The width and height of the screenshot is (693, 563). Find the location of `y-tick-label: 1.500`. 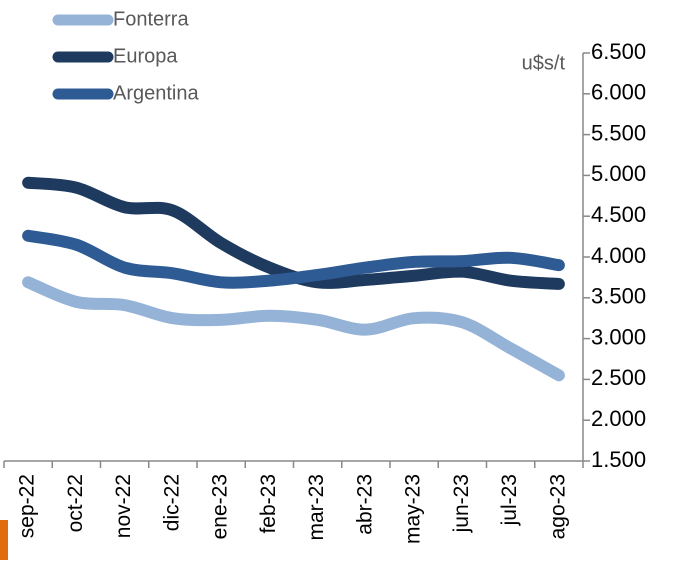

y-tick-label: 1.500 is located at coordinates (618, 459).